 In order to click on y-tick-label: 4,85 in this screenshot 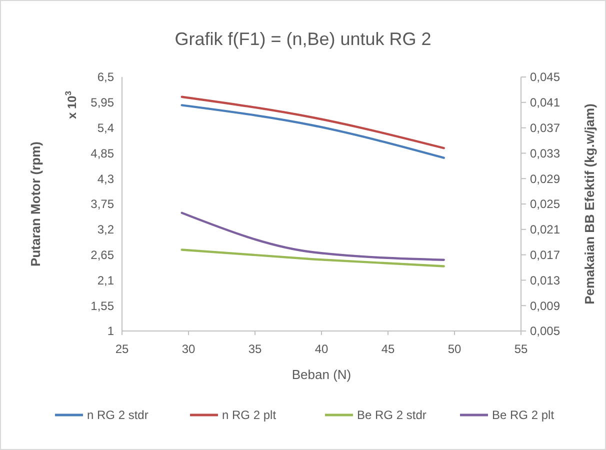, I will do `click(102, 153)`.